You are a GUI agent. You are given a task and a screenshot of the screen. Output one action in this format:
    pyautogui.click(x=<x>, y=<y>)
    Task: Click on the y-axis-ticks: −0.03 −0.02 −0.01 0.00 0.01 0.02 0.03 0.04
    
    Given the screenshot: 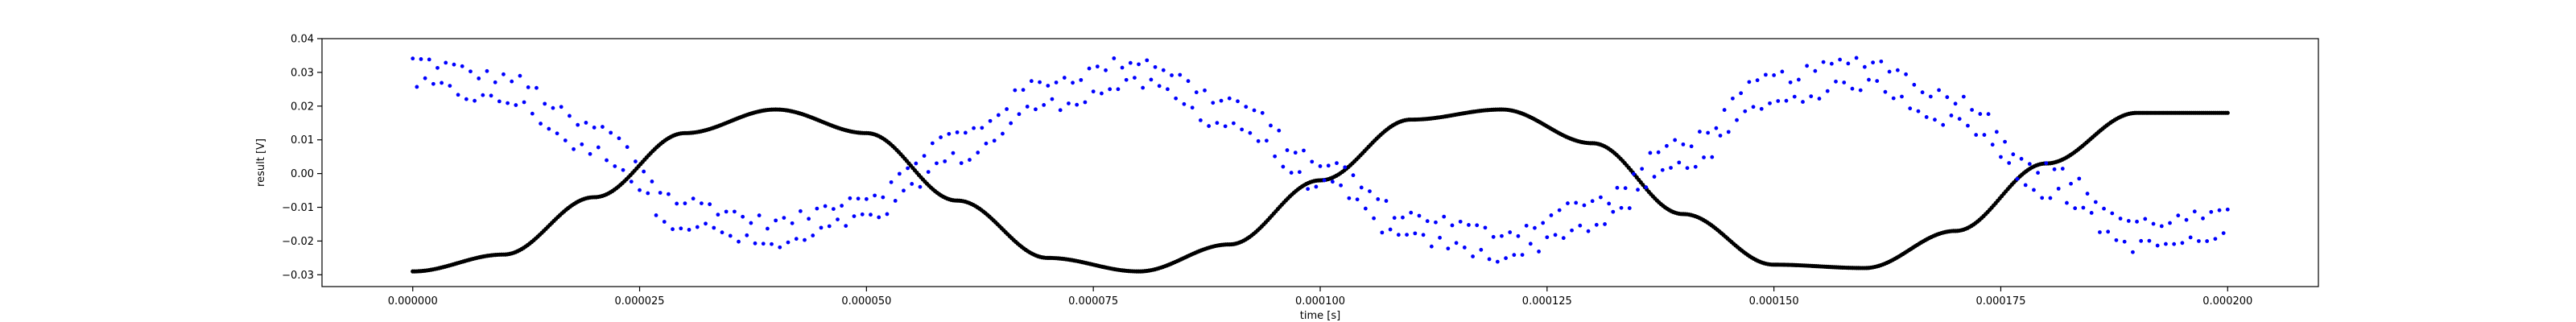 What is the action you would take?
    pyautogui.click(x=302, y=158)
    